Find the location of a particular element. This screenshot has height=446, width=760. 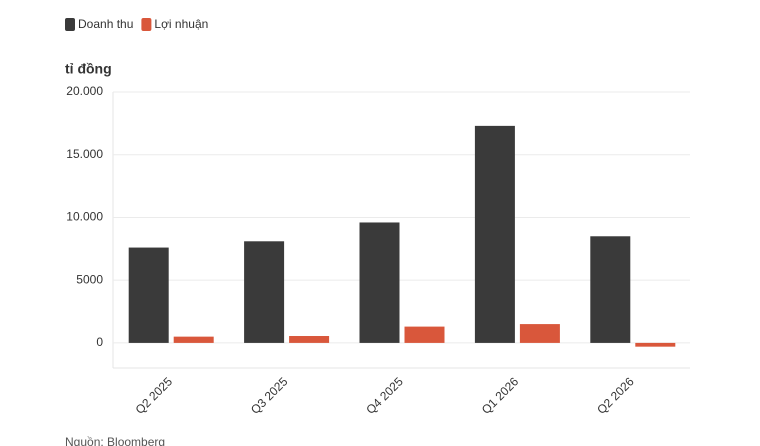

y-tick-label: 10.000 is located at coordinates (84, 217).